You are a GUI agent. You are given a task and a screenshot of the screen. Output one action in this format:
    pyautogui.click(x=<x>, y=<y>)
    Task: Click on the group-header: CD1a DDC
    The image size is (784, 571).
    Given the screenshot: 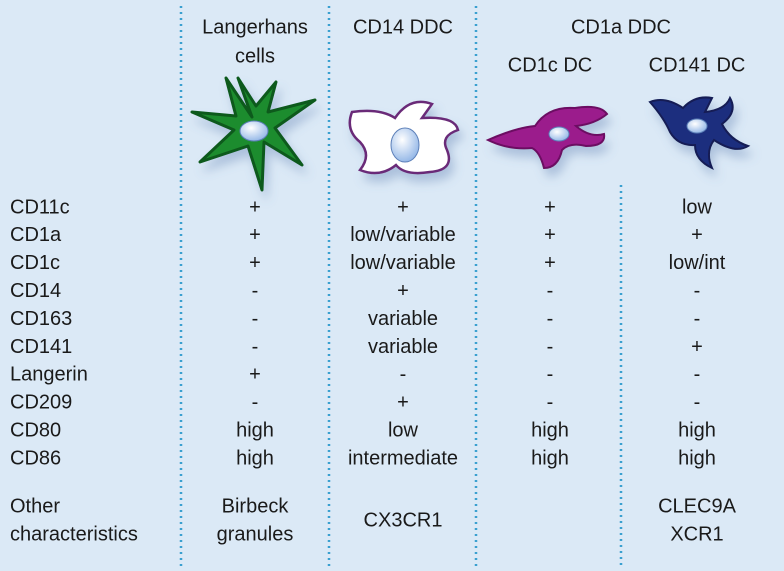 What is the action you would take?
    pyautogui.click(x=621, y=27)
    